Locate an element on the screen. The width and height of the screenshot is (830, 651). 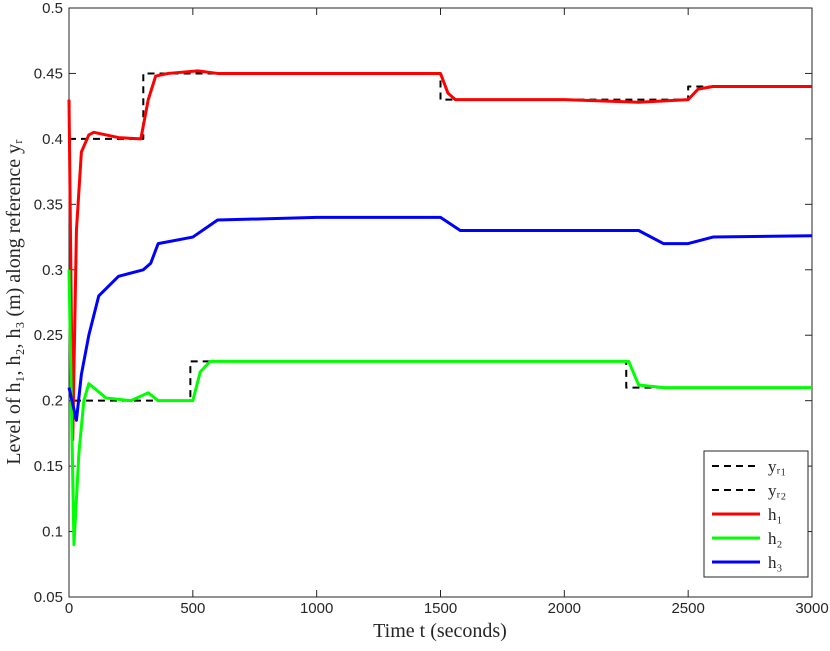
legend-label: h₁ is located at coordinates (775, 514).